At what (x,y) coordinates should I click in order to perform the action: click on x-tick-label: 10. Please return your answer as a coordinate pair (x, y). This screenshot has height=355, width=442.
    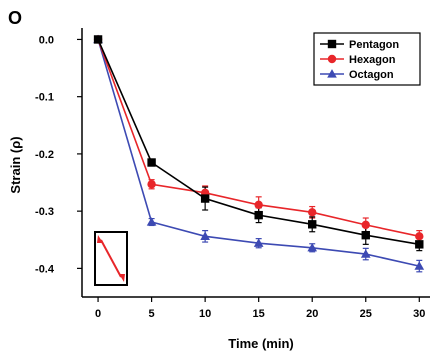
    Looking at the image, I should click on (205, 314).